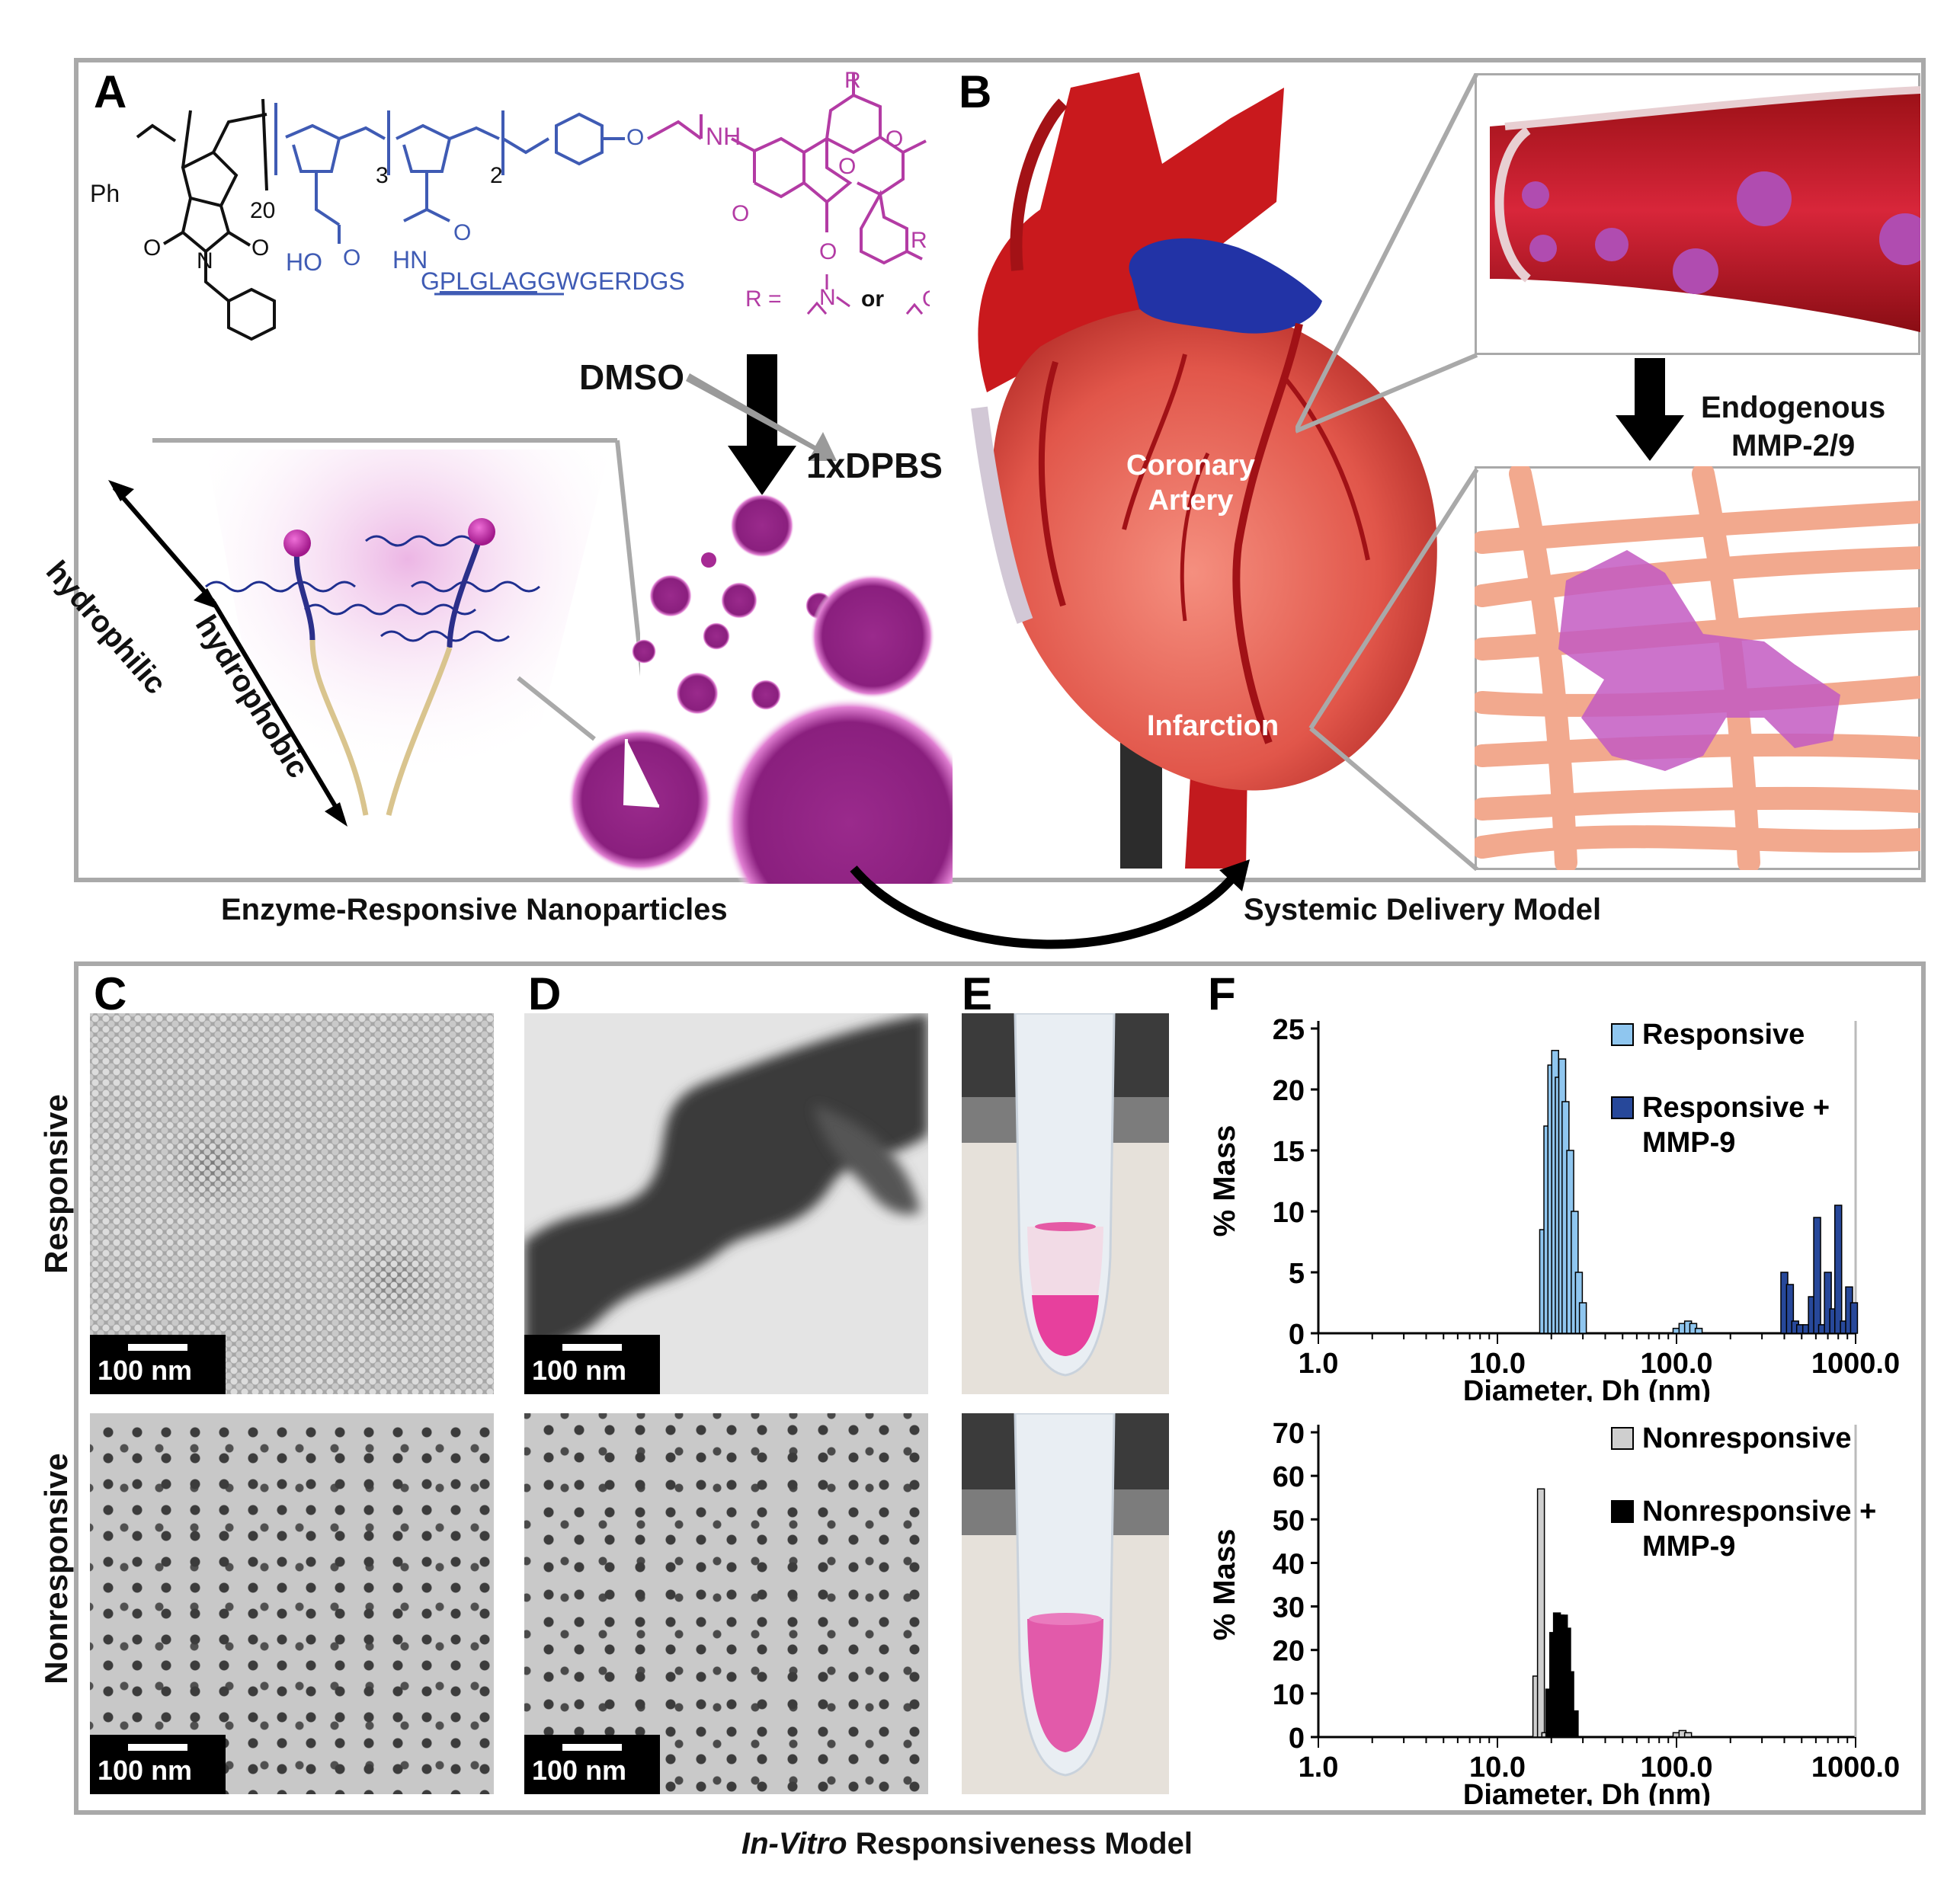  I want to click on down-arrow-black, so click(762, 424).